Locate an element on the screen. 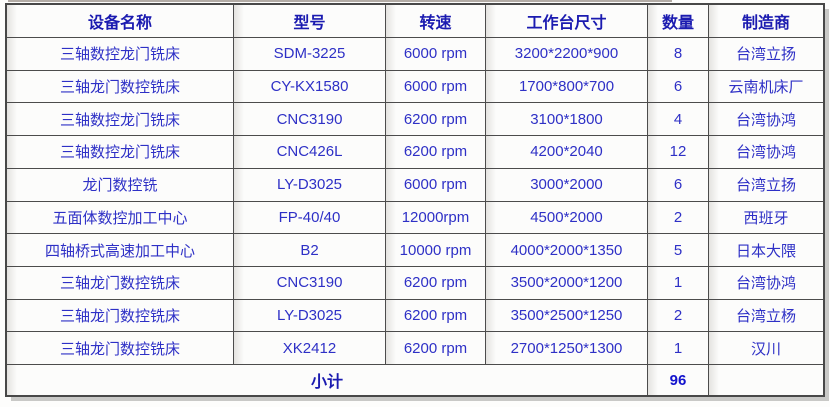  table-row-3-cell-3: 6200 rpm is located at coordinates (436, 120).